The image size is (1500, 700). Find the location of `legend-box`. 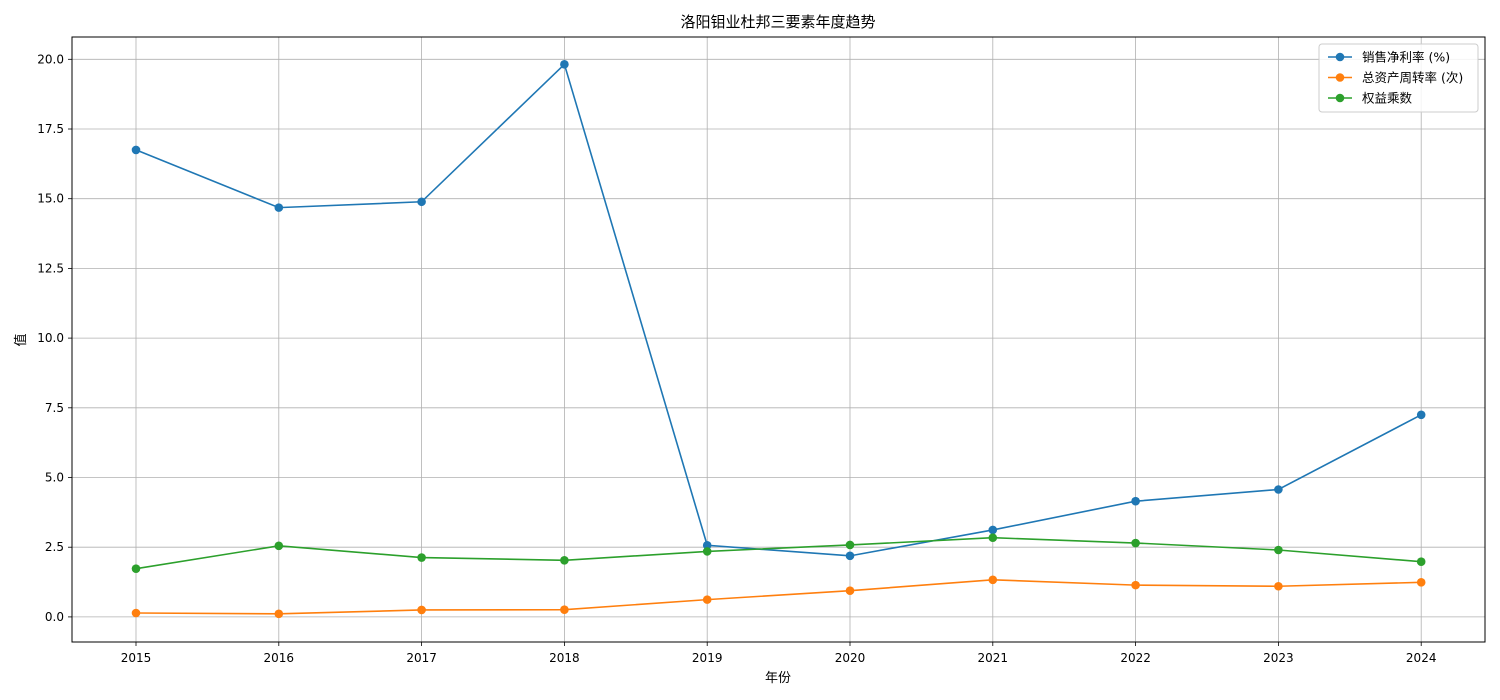

legend-box is located at coordinates (1398, 78).